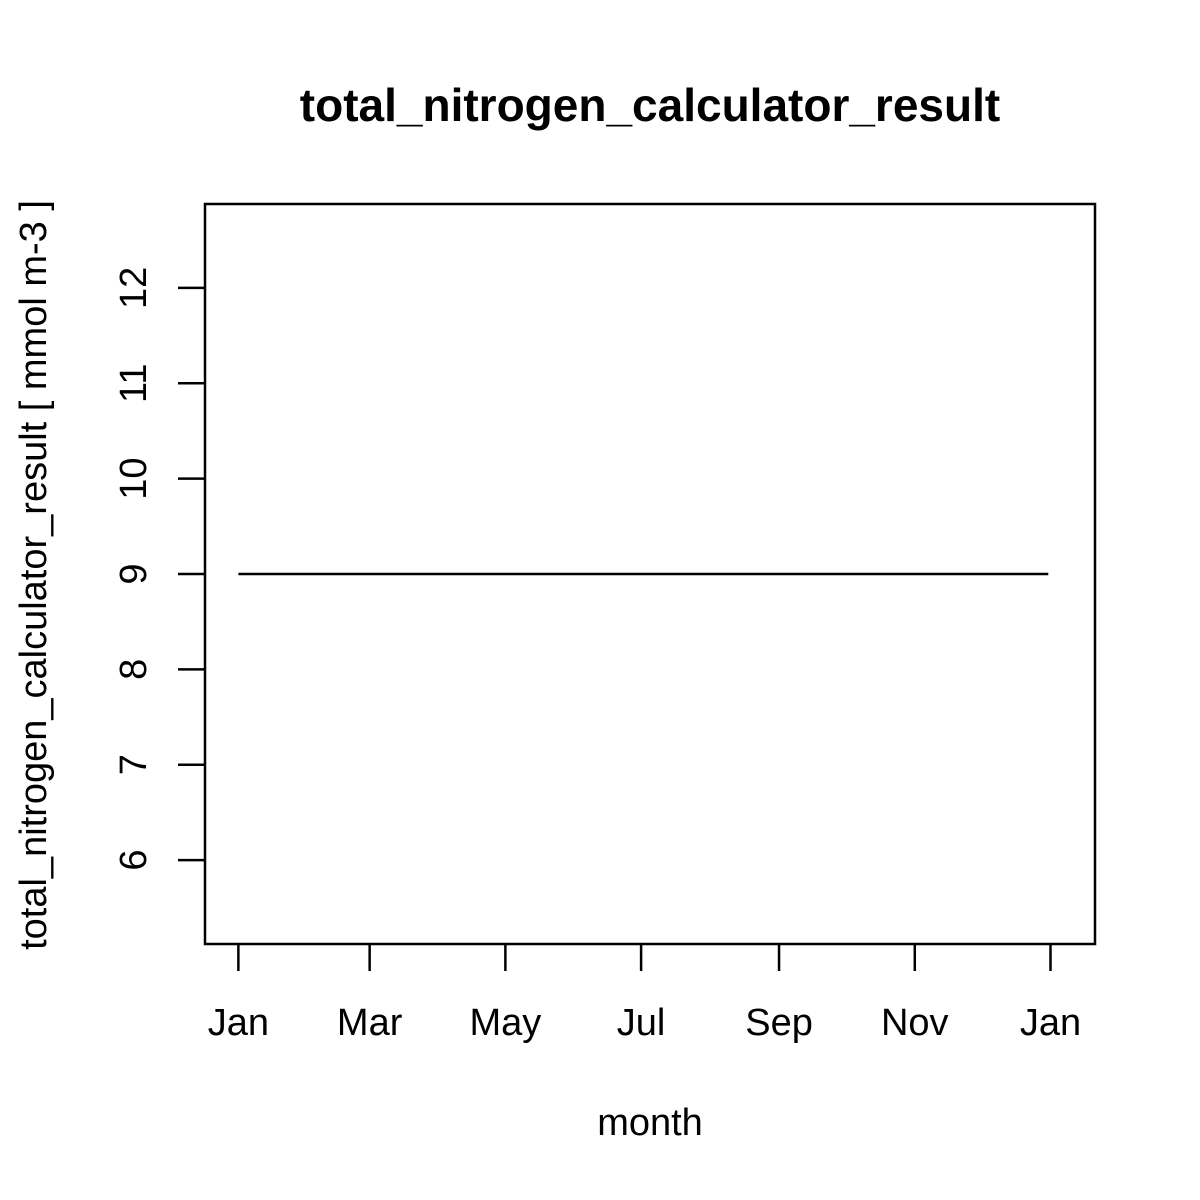 The width and height of the screenshot is (1200, 1200). What do you see at coordinates (134, 478) in the screenshot?
I see `y-tick-label: 10` at bounding box center [134, 478].